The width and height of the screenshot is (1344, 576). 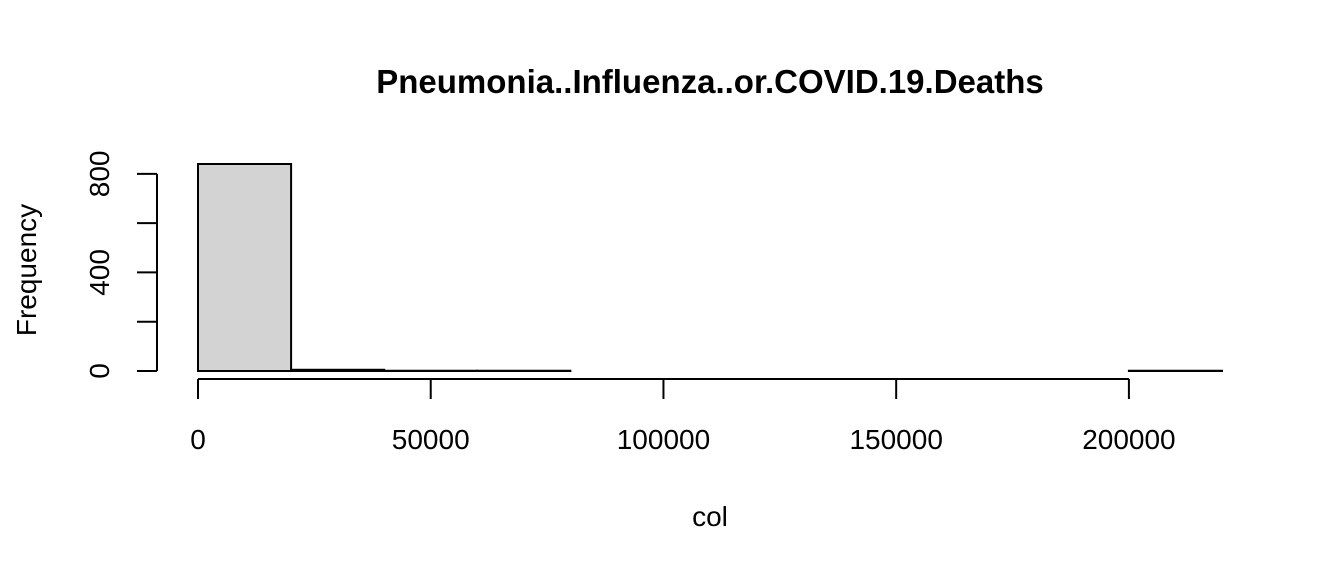 What do you see at coordinates (683, 416) in the screenshot?
I see `x-axis: 0 50000 100000 150000 200000` at bounding box center [683, 416].